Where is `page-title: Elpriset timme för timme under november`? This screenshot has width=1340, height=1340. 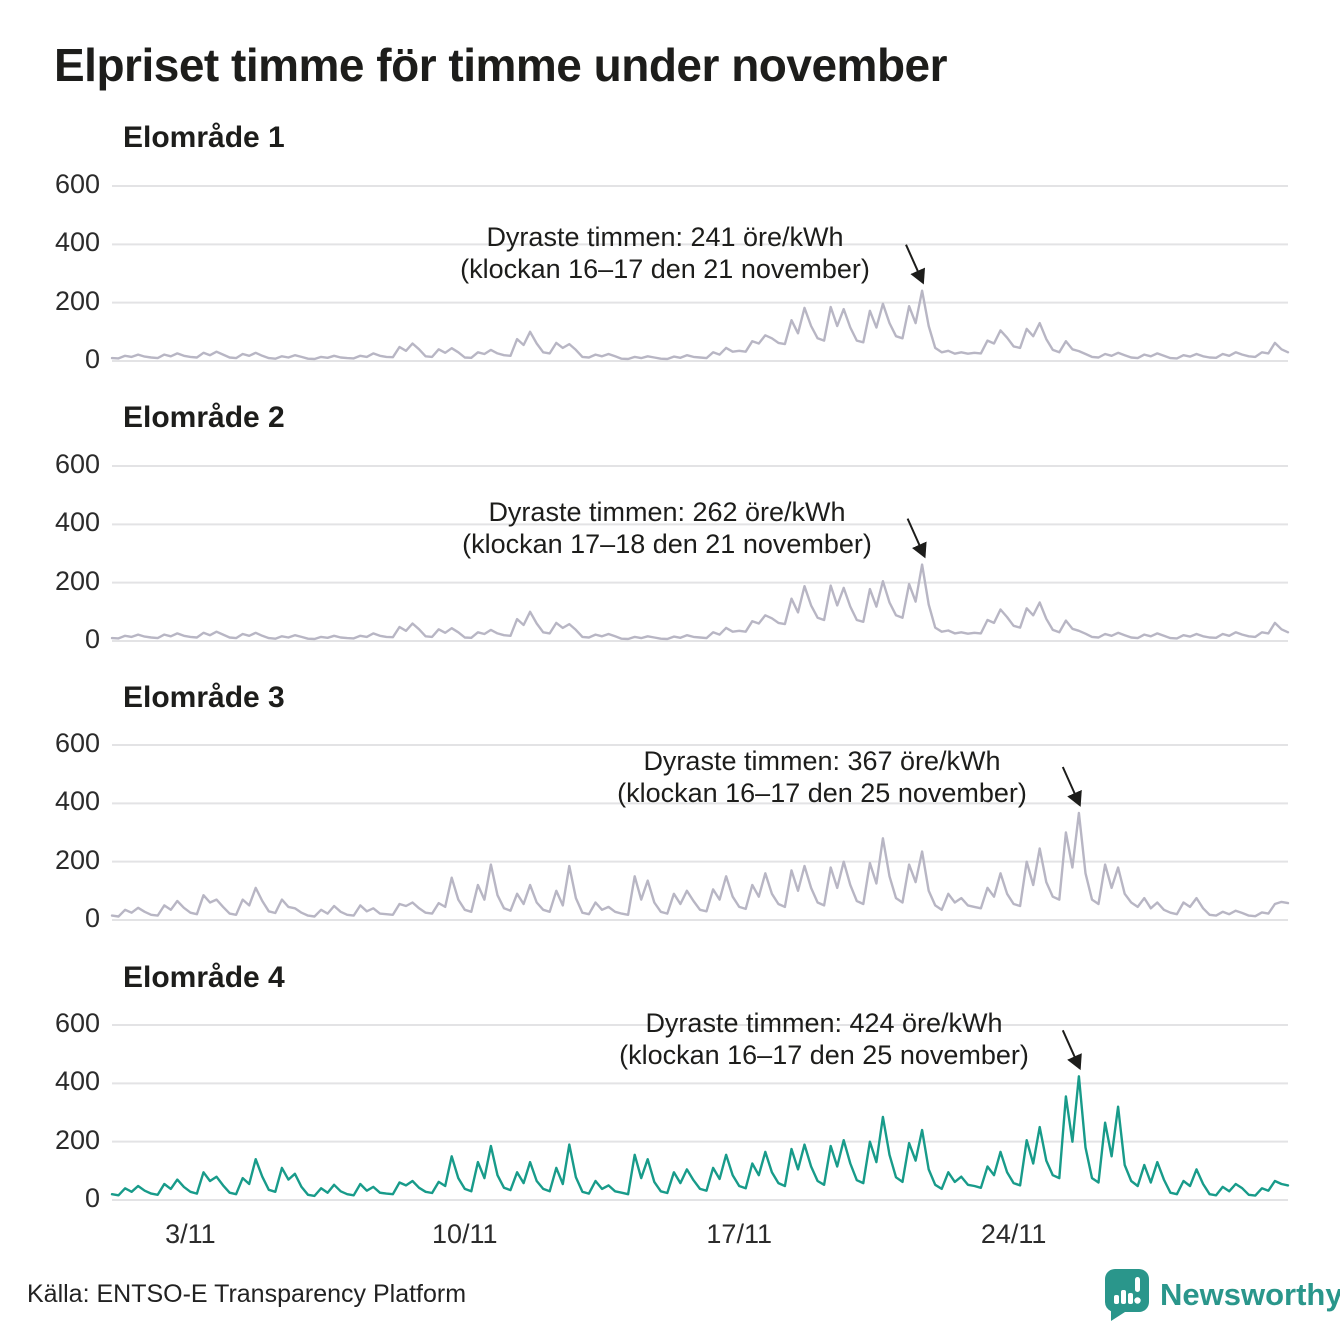
page-title: Elpriset timme för timme under november is located at coordinates (501, 65).